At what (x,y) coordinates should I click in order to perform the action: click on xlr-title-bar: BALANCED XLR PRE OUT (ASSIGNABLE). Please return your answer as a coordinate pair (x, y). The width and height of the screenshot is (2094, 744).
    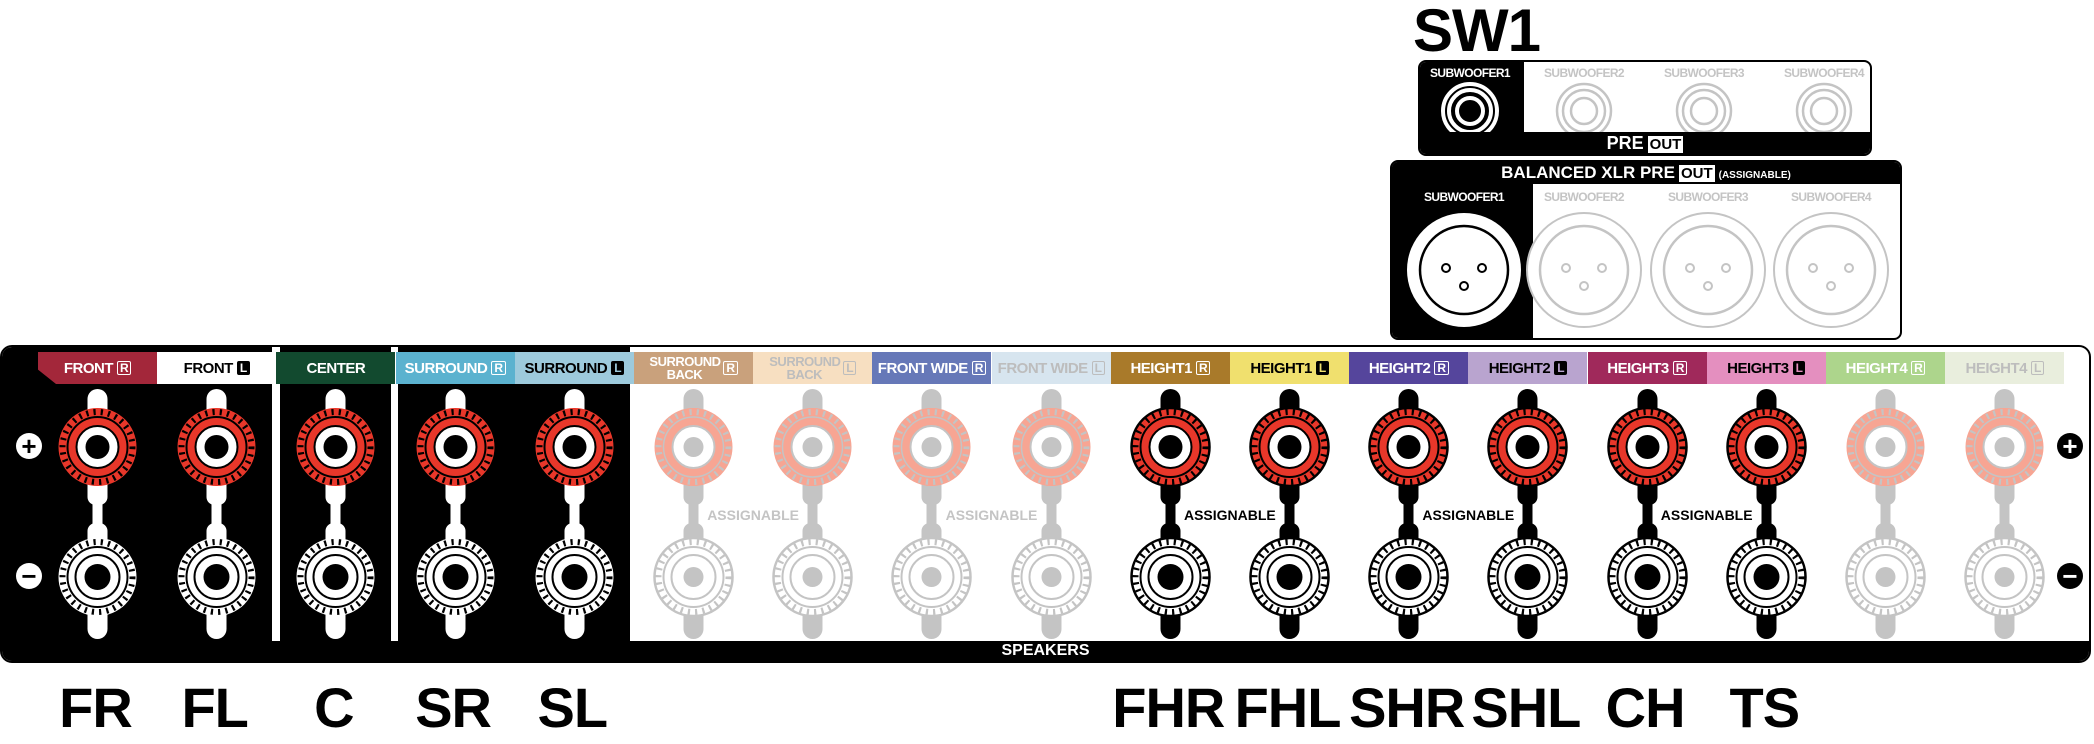
    Looking at the image, I should click on (1646, 173).